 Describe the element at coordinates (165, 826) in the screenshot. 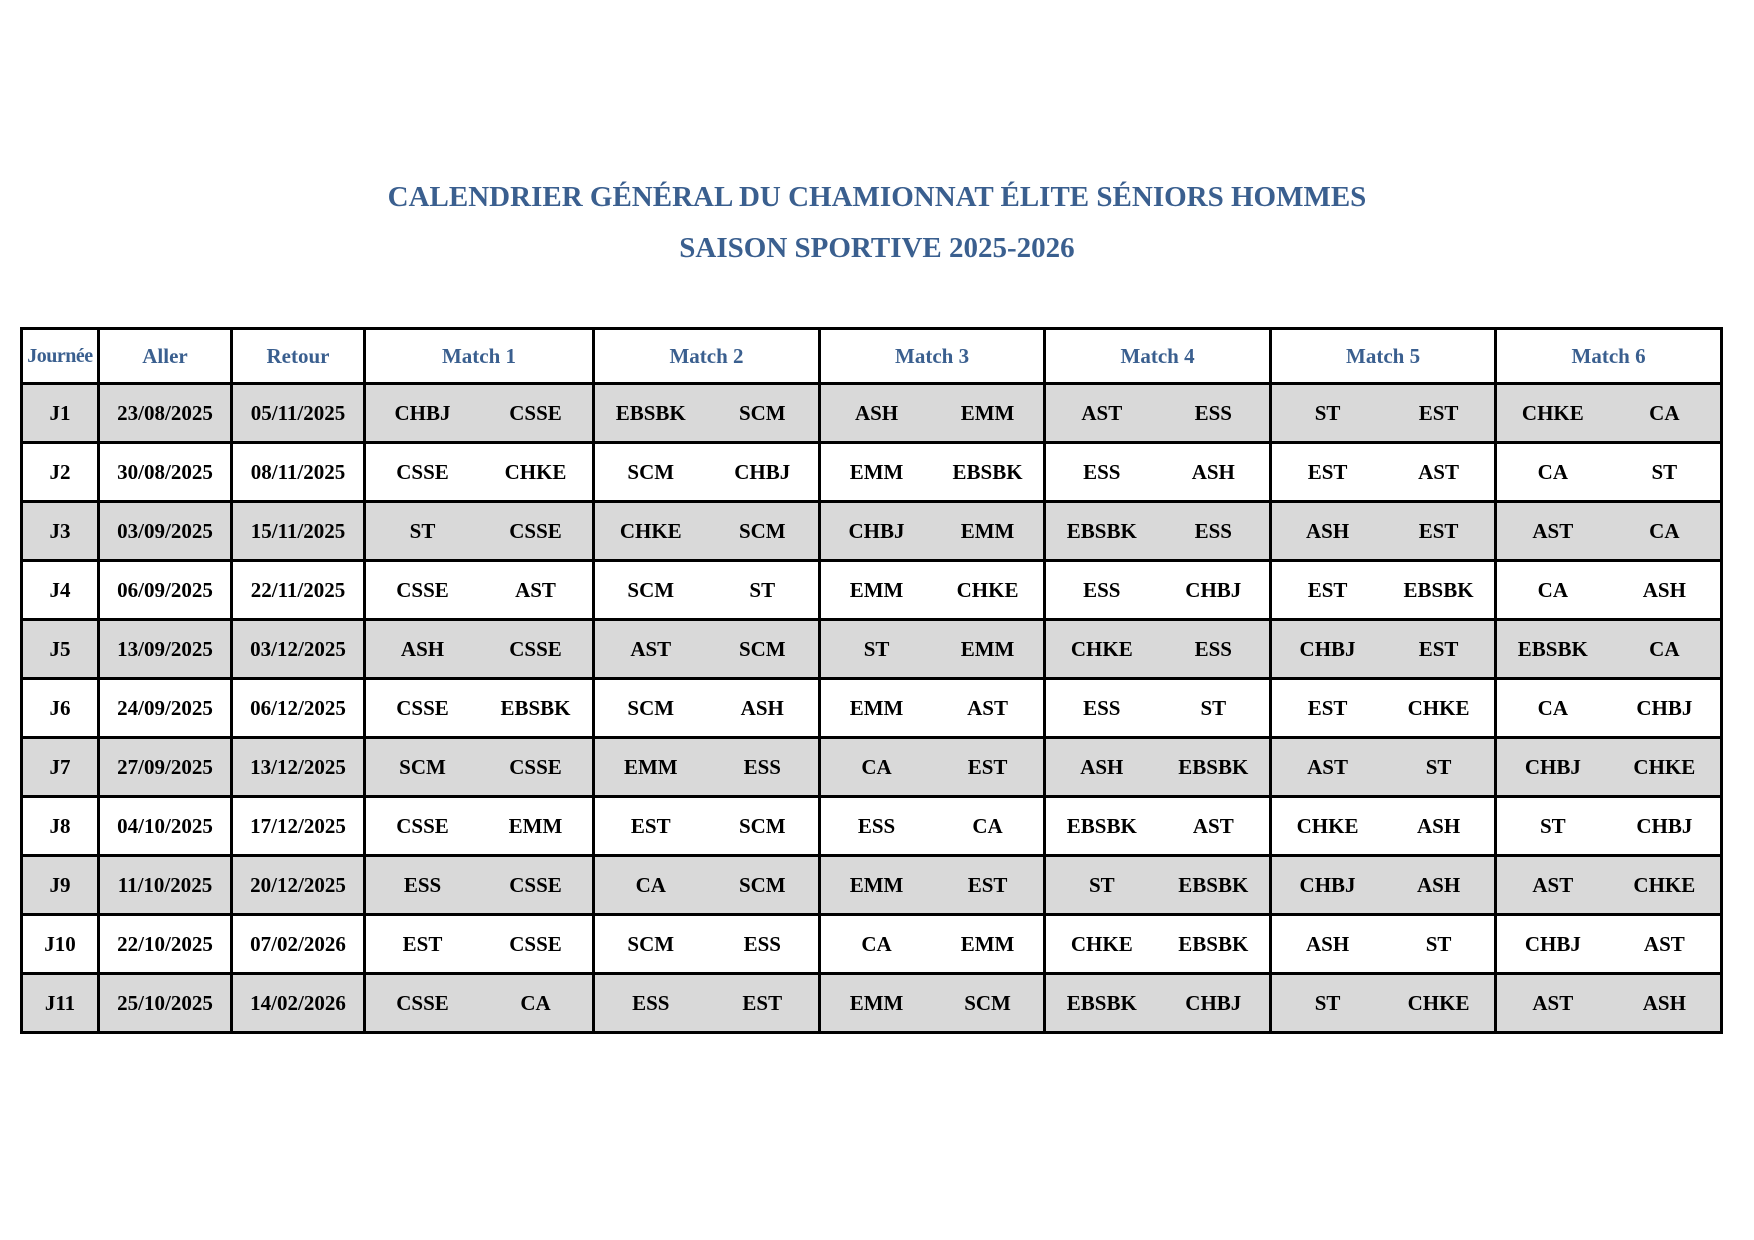

I see `first-leg-date: 04/10/2025` at that location.